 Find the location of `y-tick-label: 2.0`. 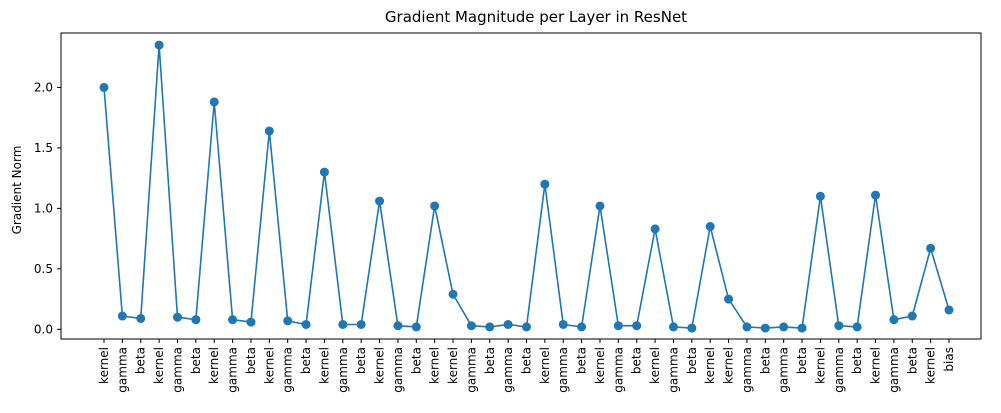

y-tick-label: 2.0 is located at coordinates (43, 87).